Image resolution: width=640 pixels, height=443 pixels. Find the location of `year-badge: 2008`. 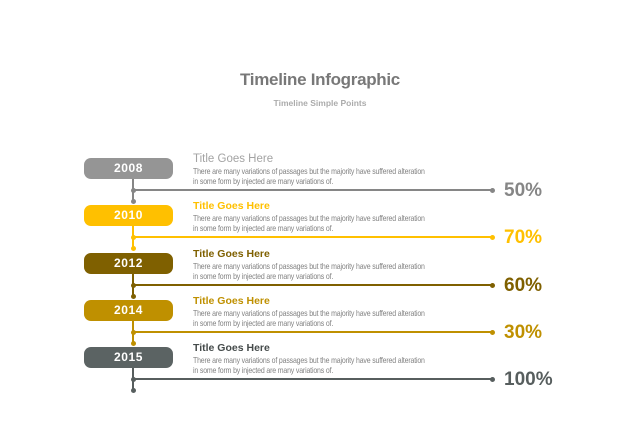

year-badge: 2008 is located at coordinates (128, 168).